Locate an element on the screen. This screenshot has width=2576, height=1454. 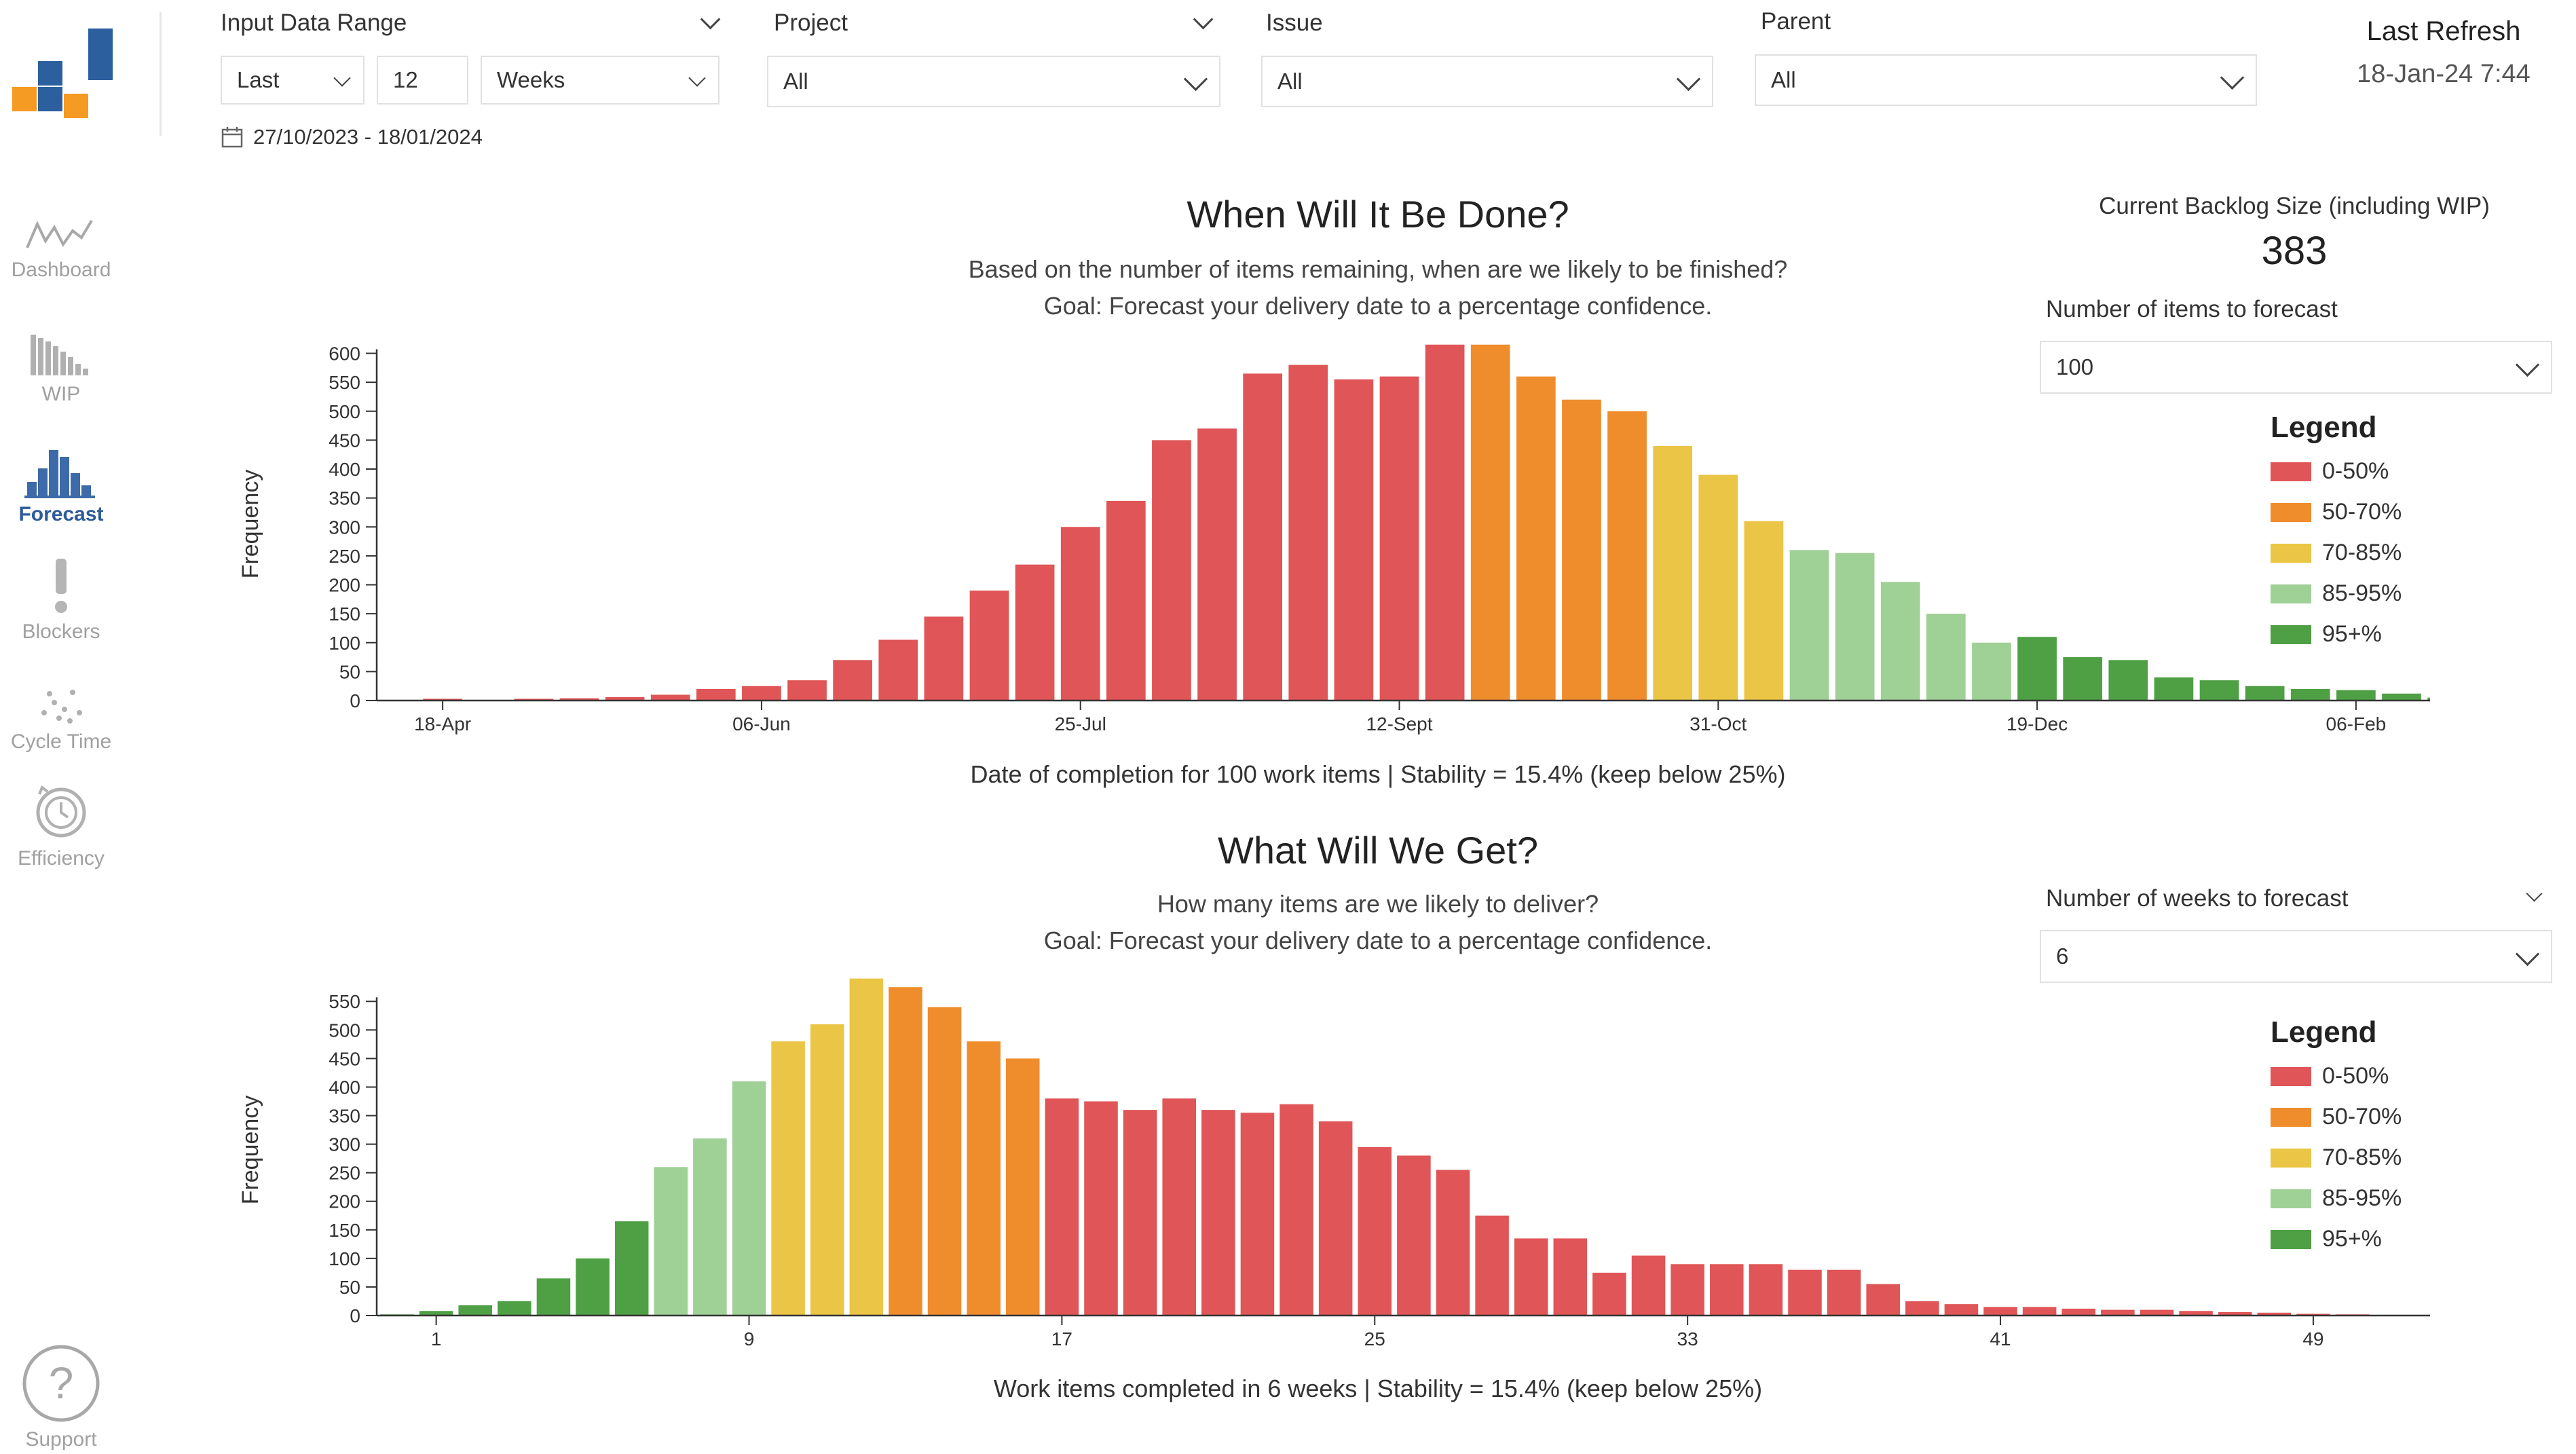
legend-item: 85-95% is located at coordinates (2337, 593).